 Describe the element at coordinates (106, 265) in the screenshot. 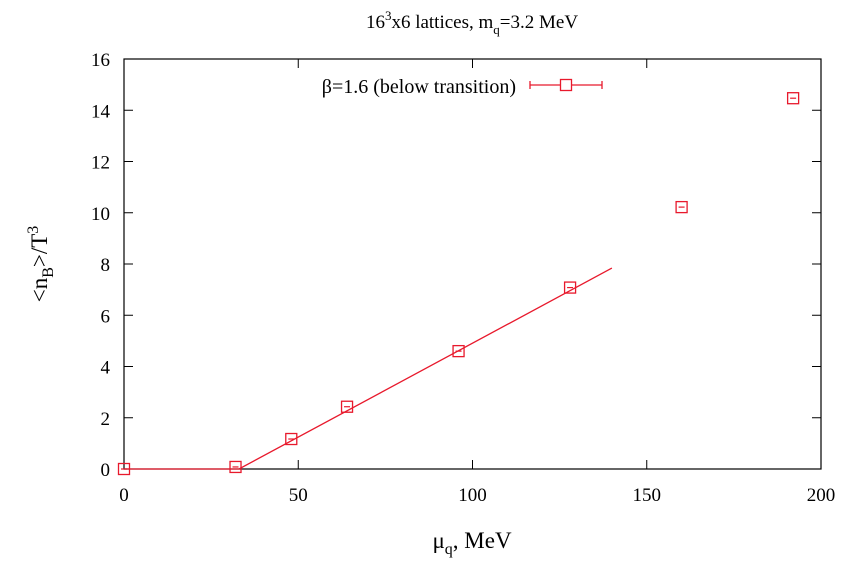

I see `y-tick-label: 8` at that location.